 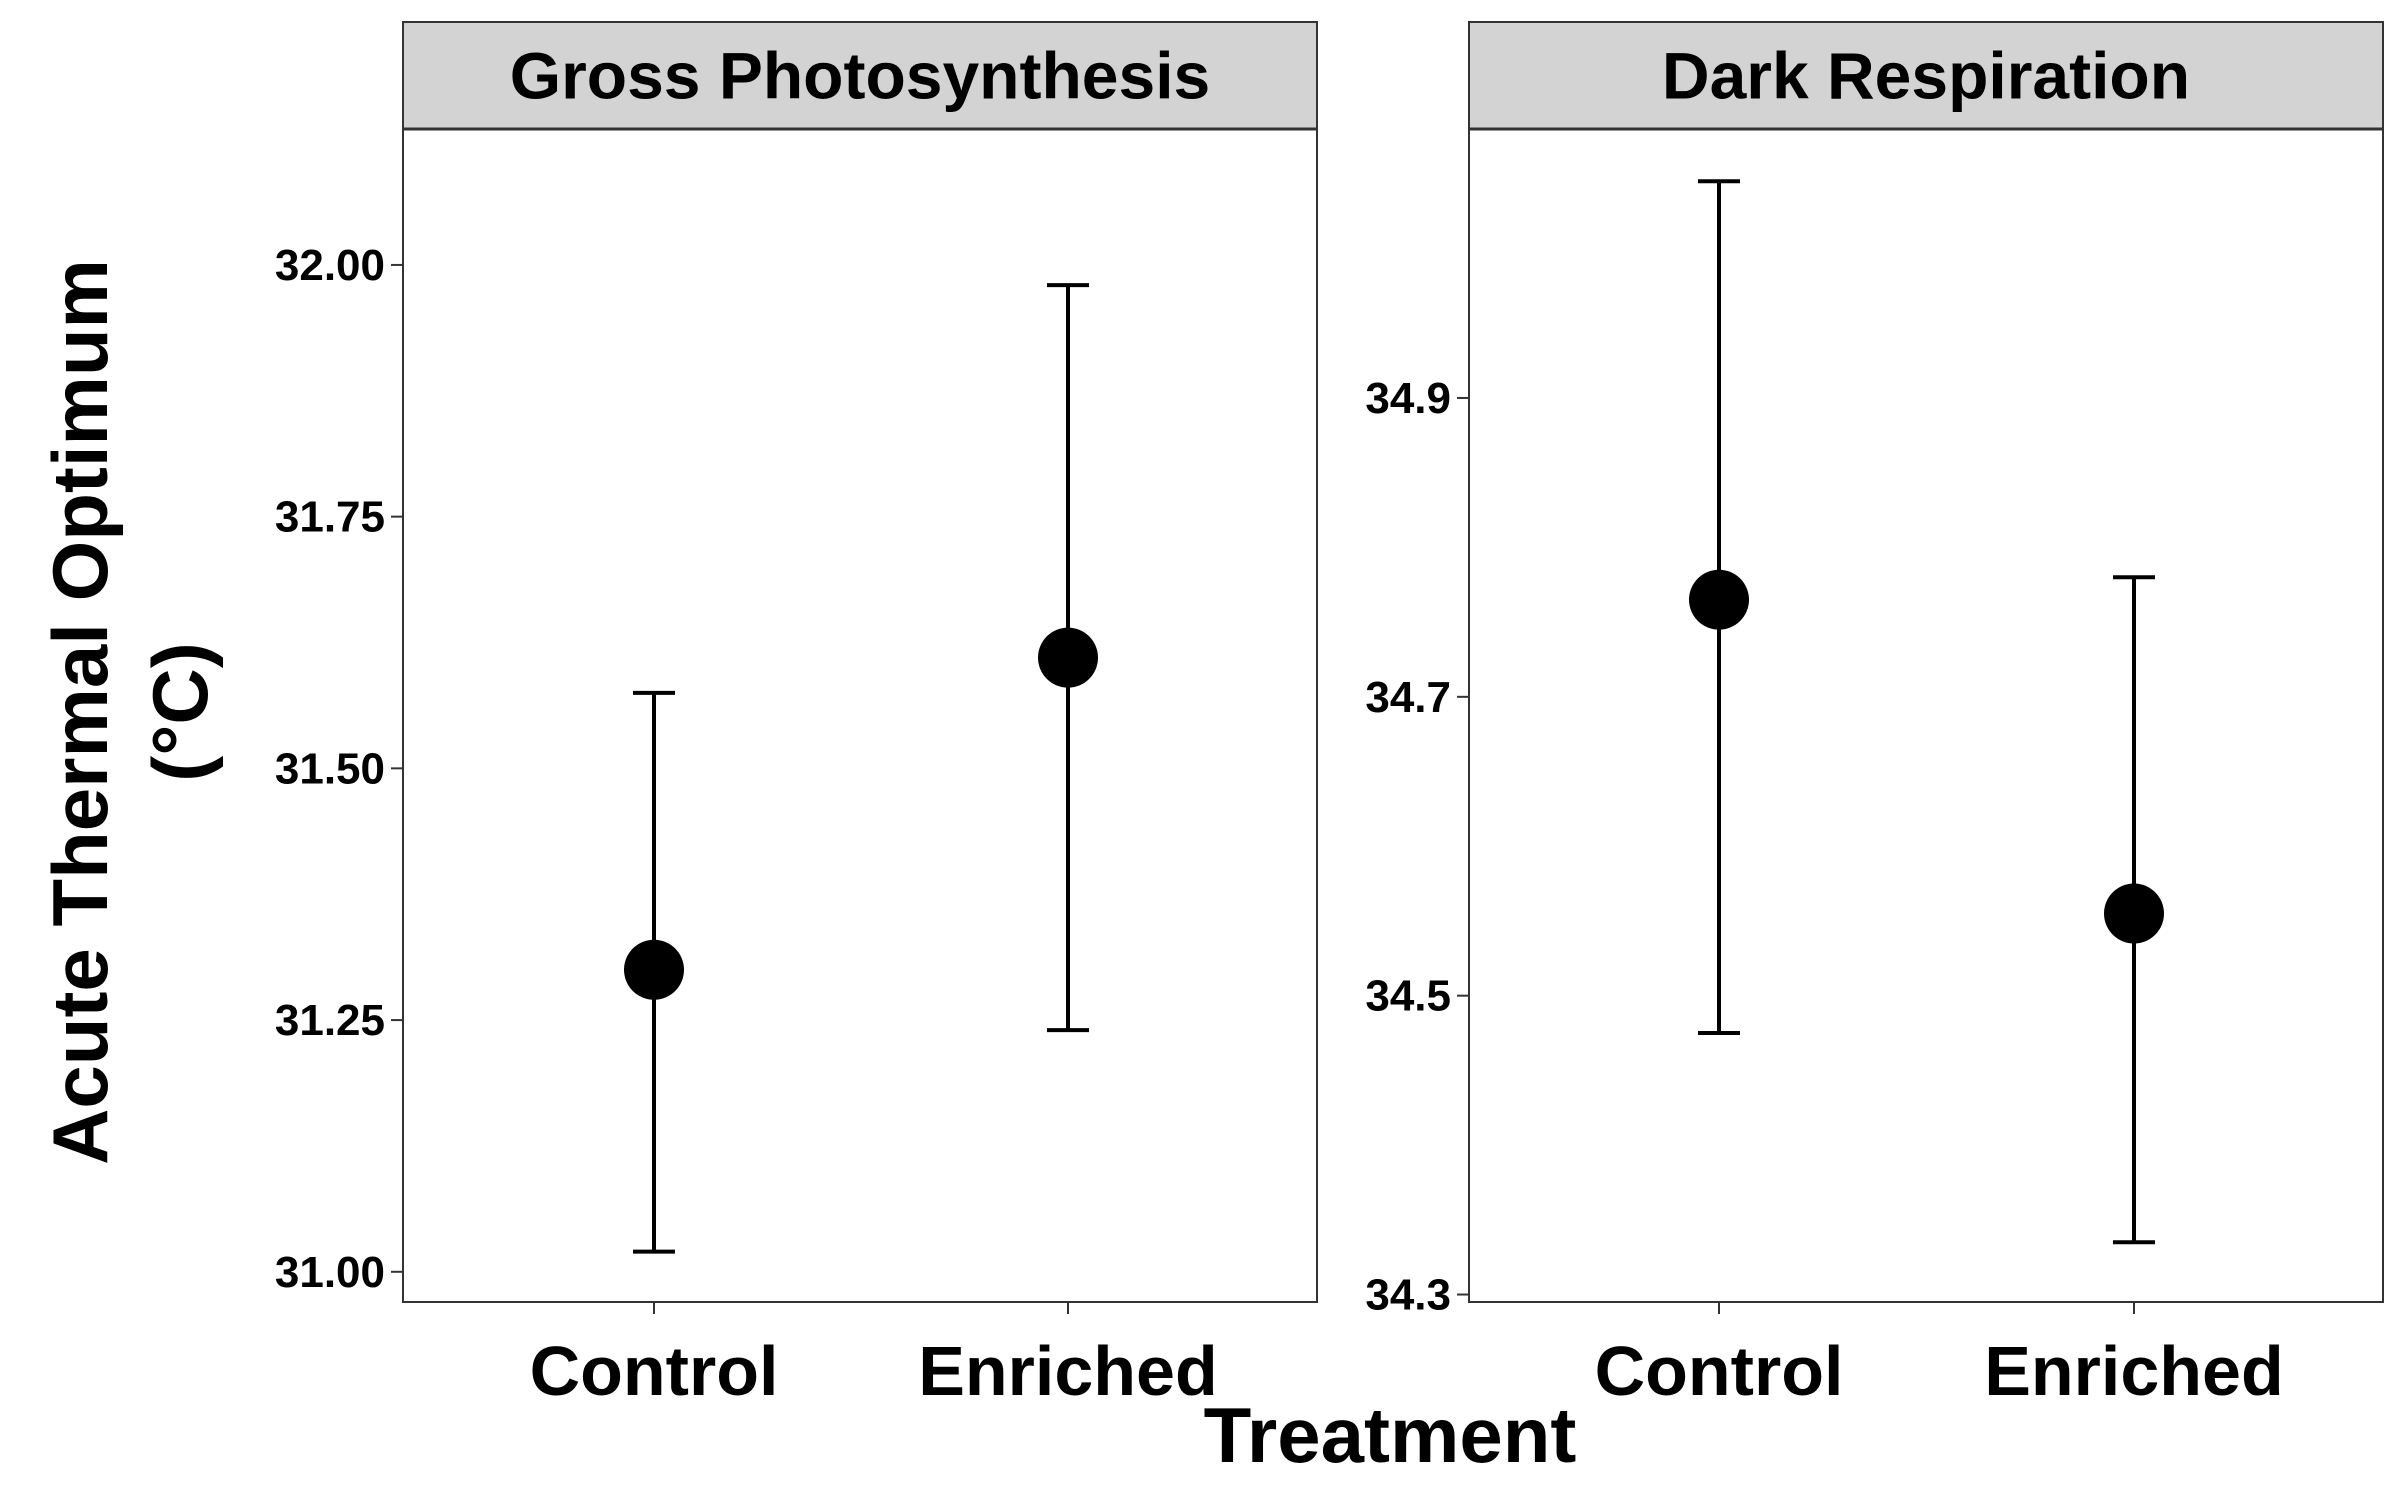 I want to click on panel-title: Dark Respiration, so click(x=1926, y=76).